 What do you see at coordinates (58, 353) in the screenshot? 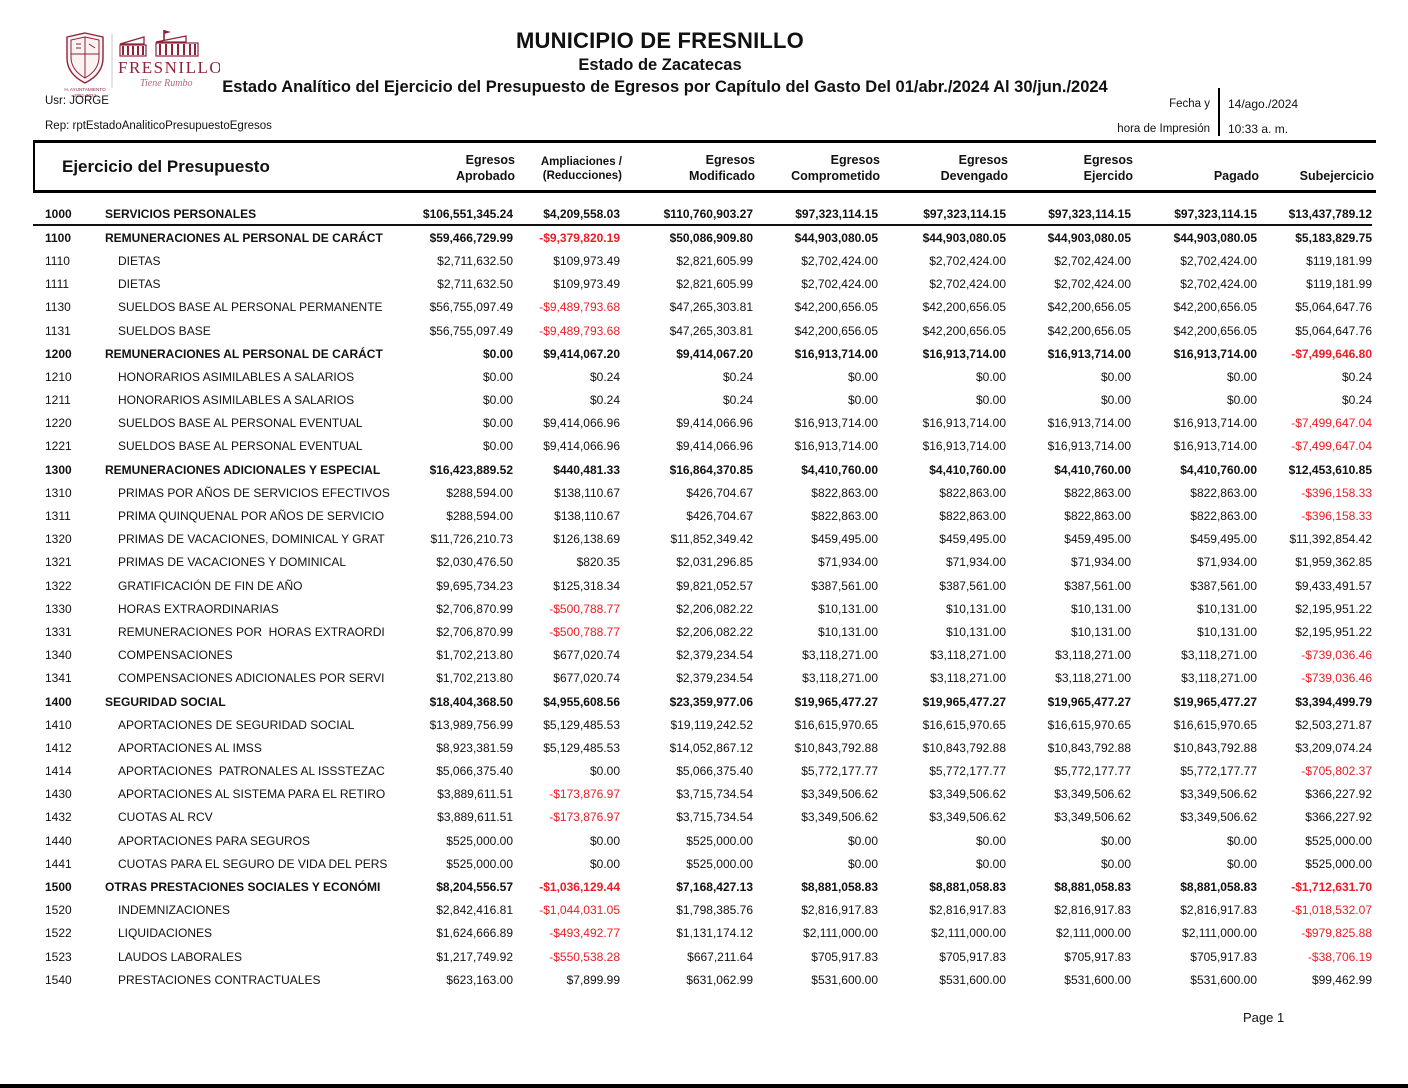
I see `row-code: 1200` at bounding box center [58, 353].